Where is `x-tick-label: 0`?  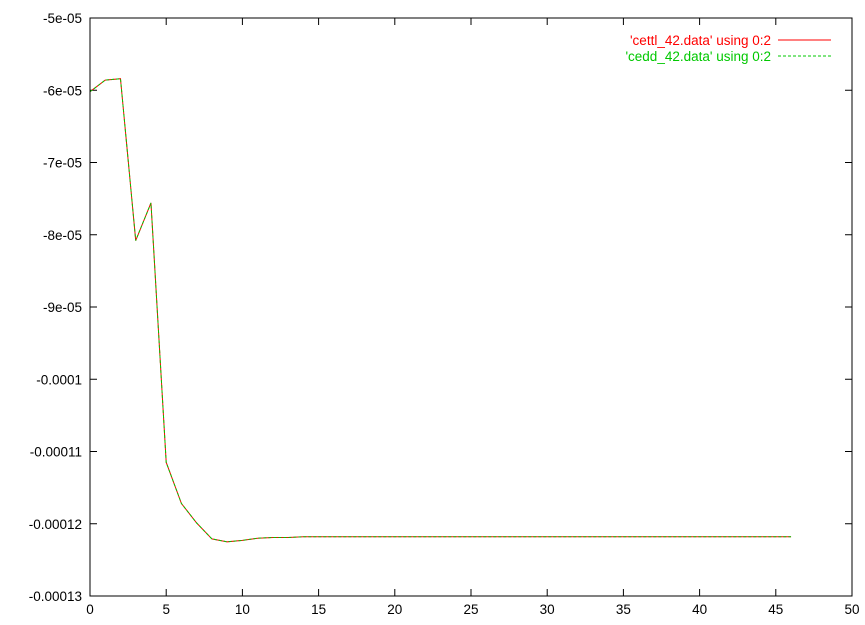
x-tick-label: 0 is located at coordinates (90, 609).